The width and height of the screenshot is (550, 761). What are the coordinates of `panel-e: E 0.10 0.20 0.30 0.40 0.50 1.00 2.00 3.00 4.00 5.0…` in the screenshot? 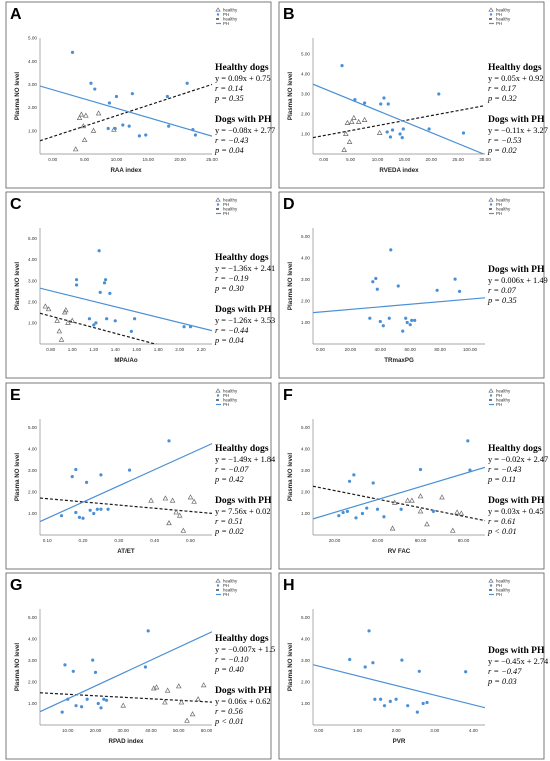 It's located at (140, 476).